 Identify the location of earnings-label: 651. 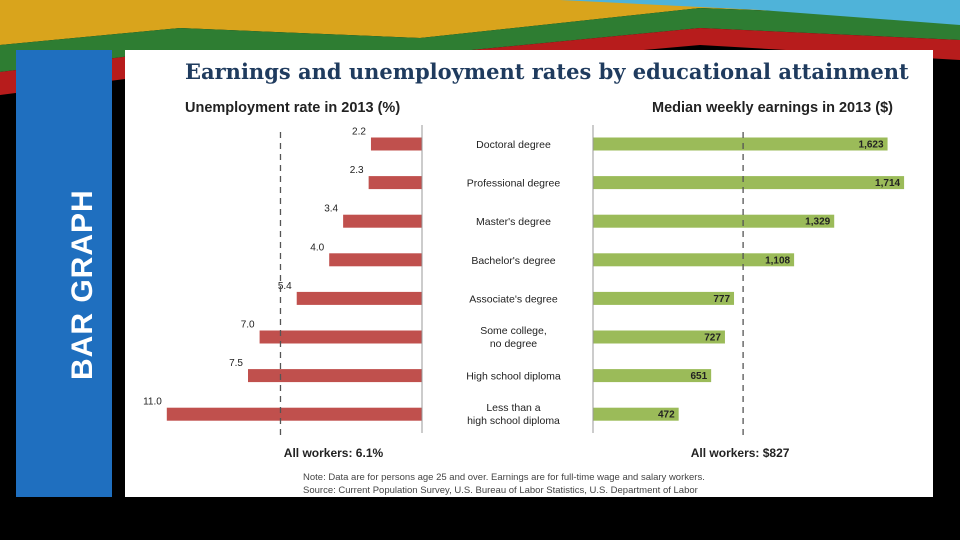
(698, 376).